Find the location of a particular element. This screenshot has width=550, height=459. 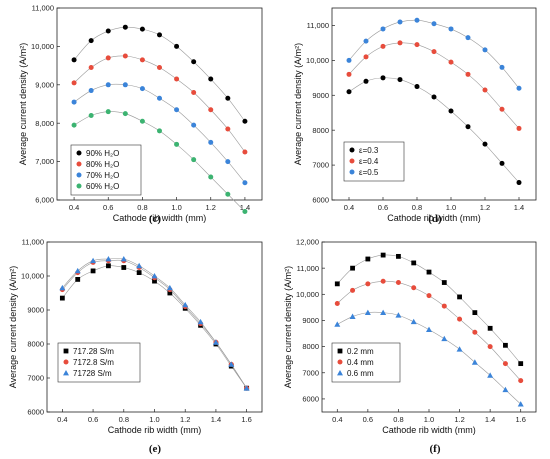

x-tick-label: 1.2 is located at coordinates (211, 207).